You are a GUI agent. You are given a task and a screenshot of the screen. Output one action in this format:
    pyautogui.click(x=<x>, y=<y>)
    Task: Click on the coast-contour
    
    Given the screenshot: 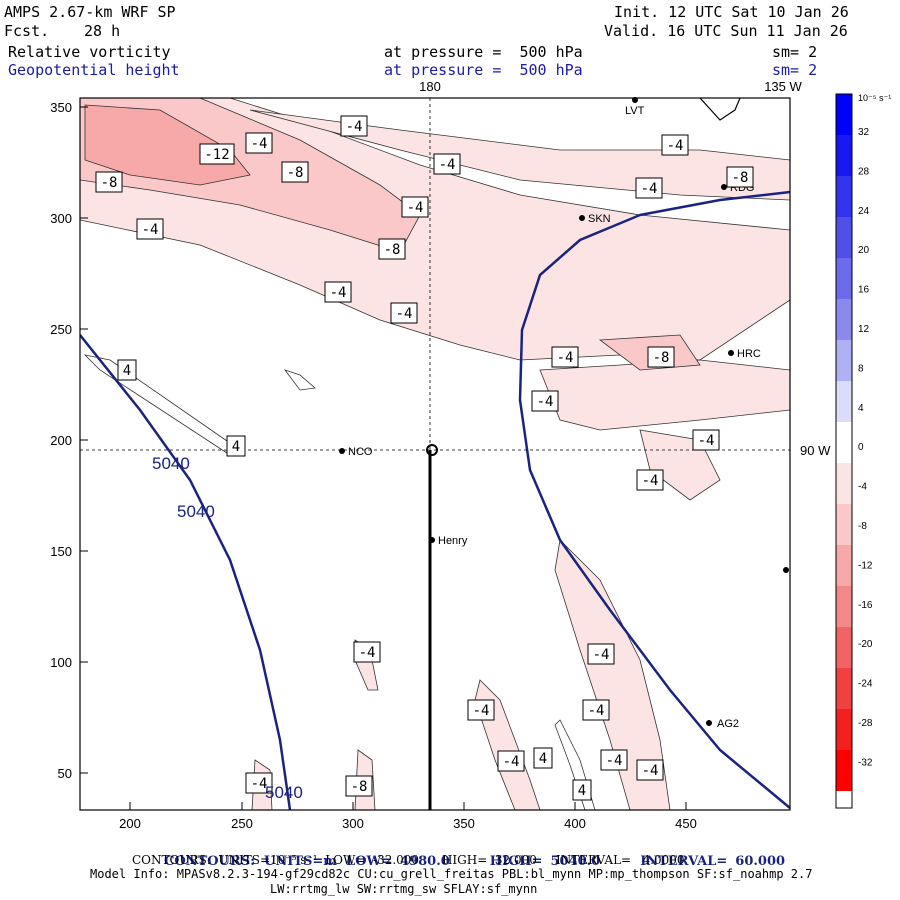 What is the action you would take?
    pyautogui.click(x=720, y=109)
    